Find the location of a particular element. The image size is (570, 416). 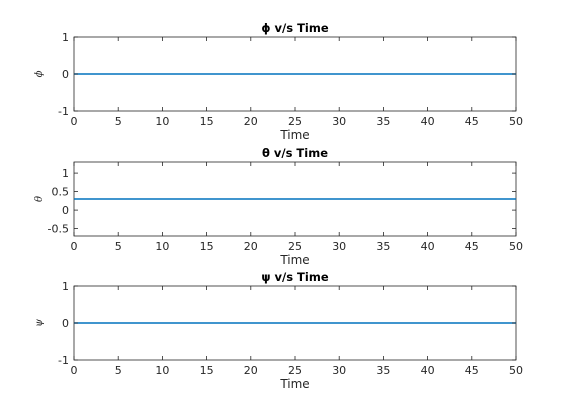

y-axis-label: θ is located at coordinates (39, 199).